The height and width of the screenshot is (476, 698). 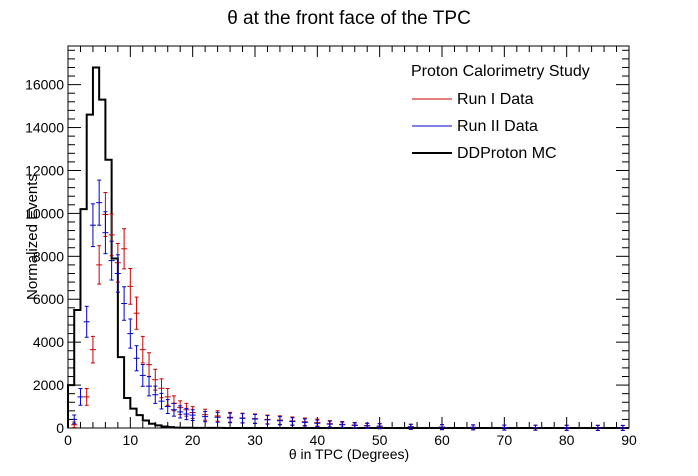 What do you see at coordinates (44, 128) in the screenshot?
I see `y-tick-label: 14000` at bounding box center [44, 128].